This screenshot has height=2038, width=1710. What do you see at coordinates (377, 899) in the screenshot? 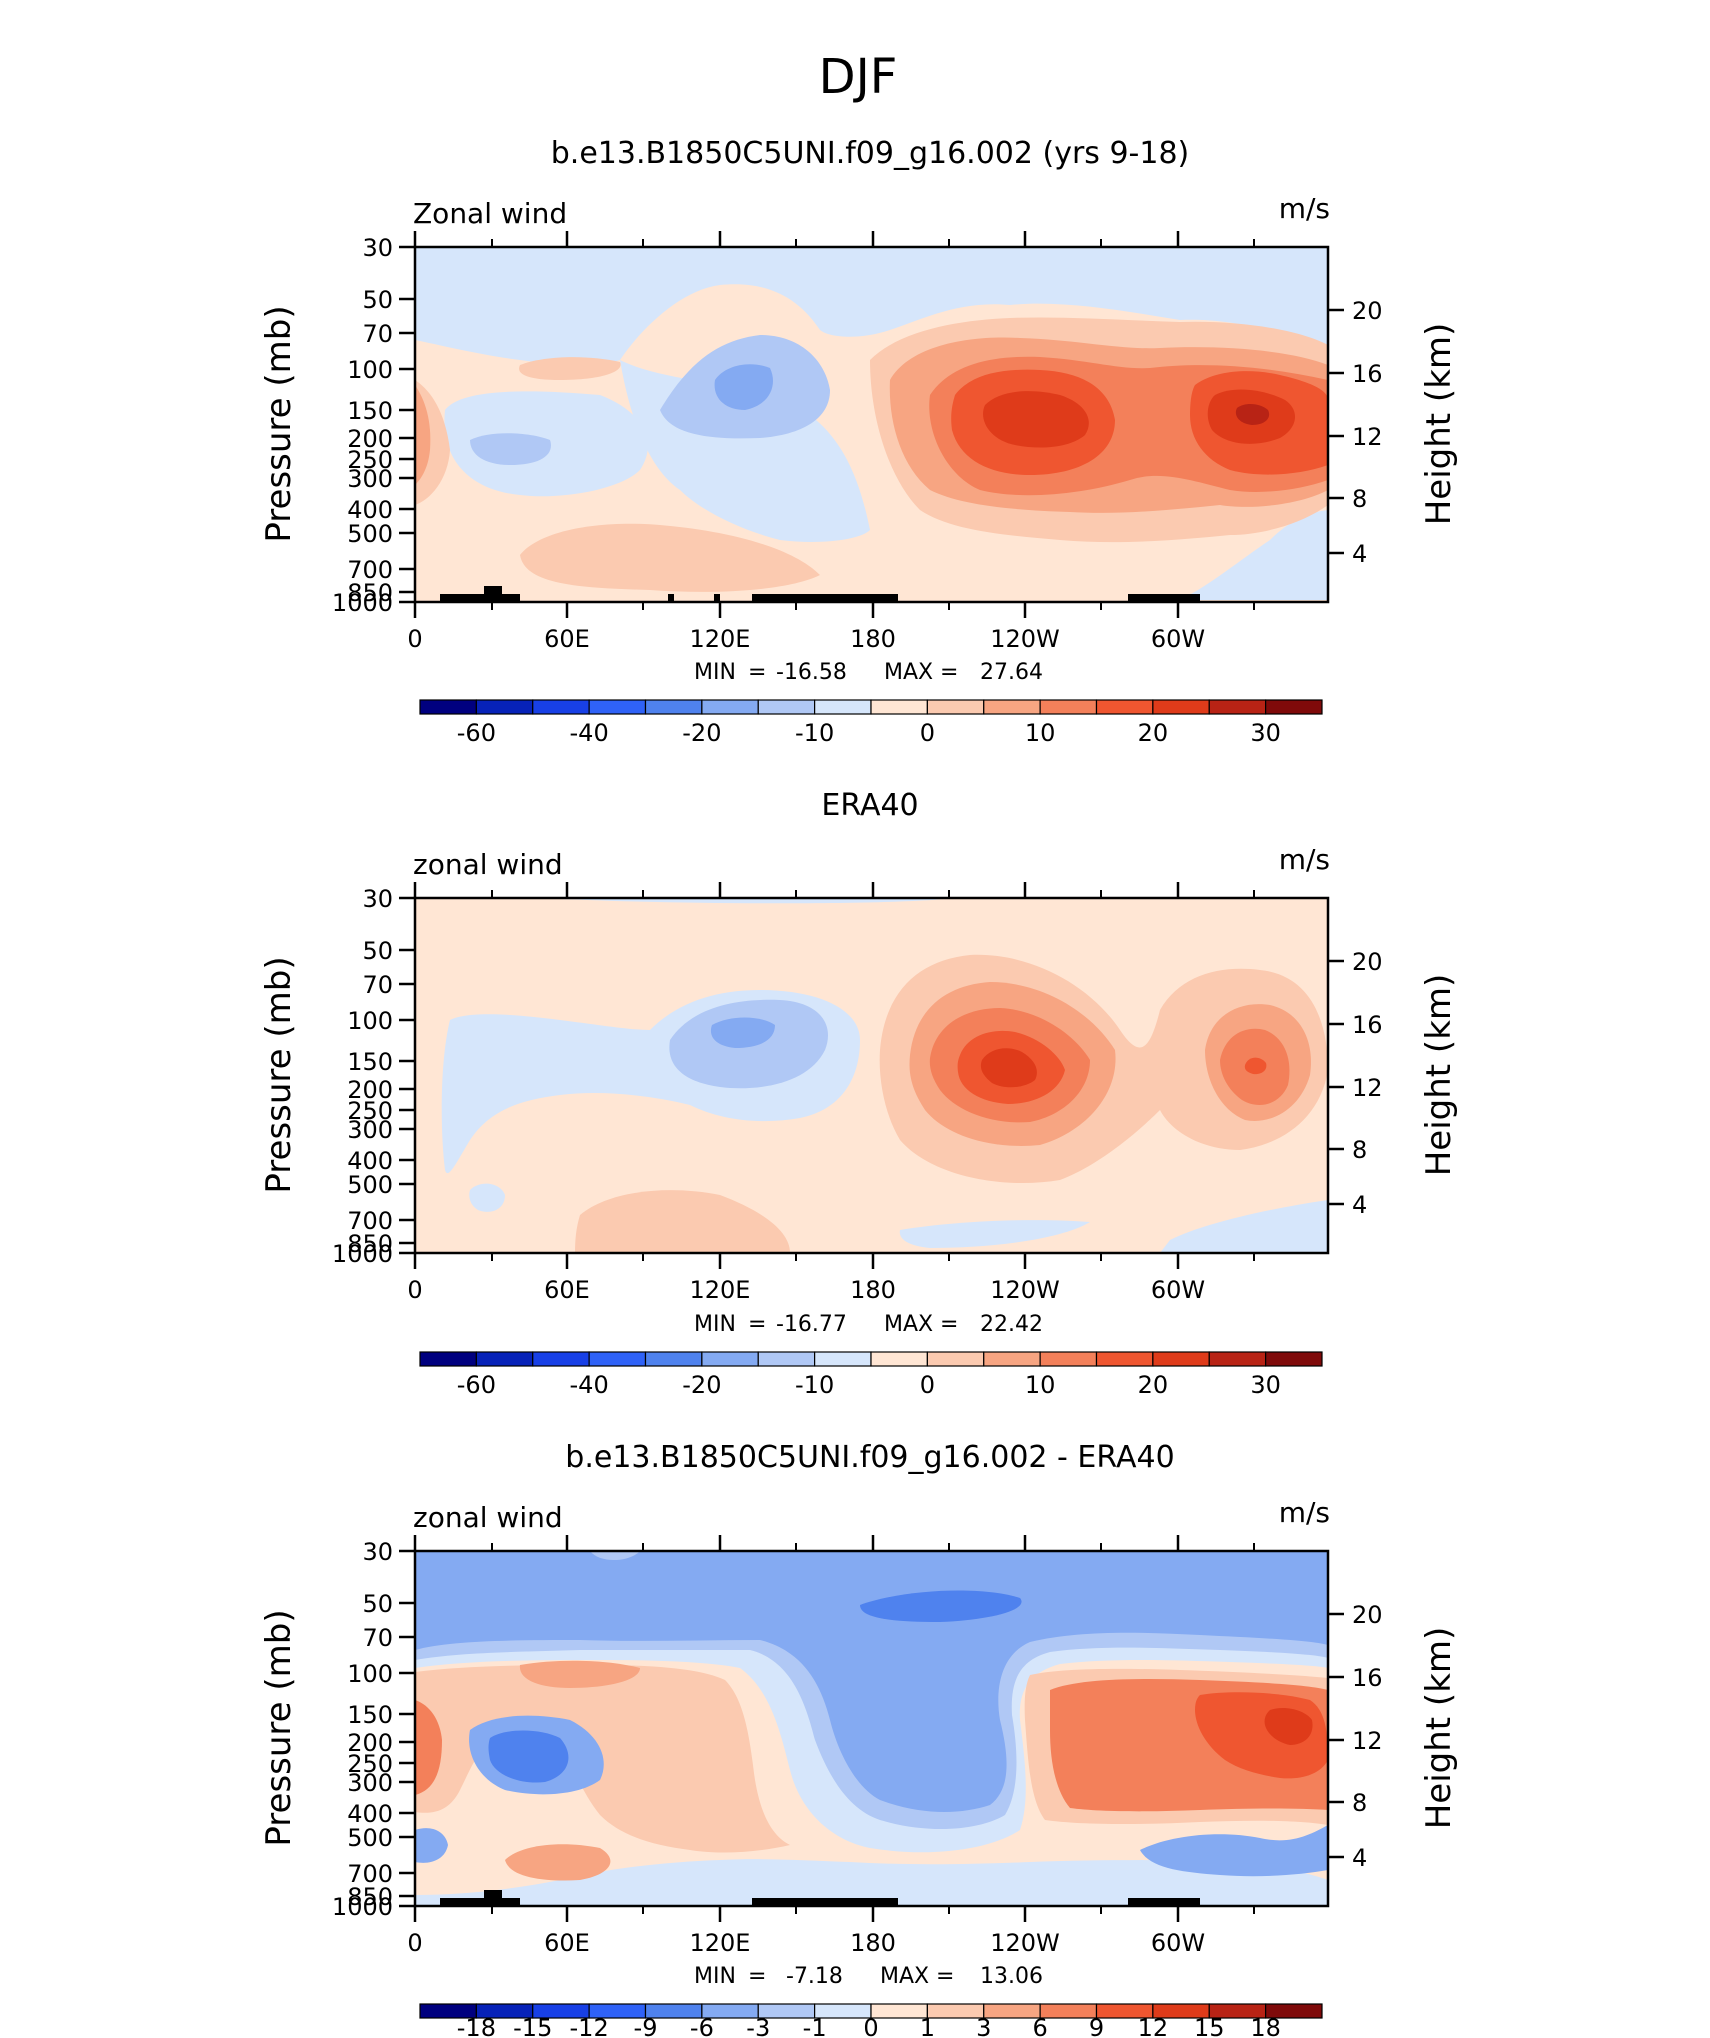
I see `y-tick-label: 30` at bounding box center [377, 899].